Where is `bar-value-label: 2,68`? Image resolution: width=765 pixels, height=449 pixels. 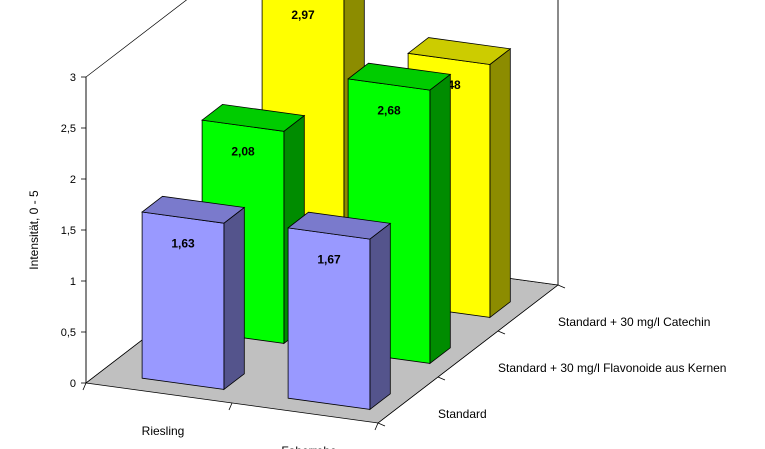
bar-value-label: 2,68 is located at coordinates (389, 110).